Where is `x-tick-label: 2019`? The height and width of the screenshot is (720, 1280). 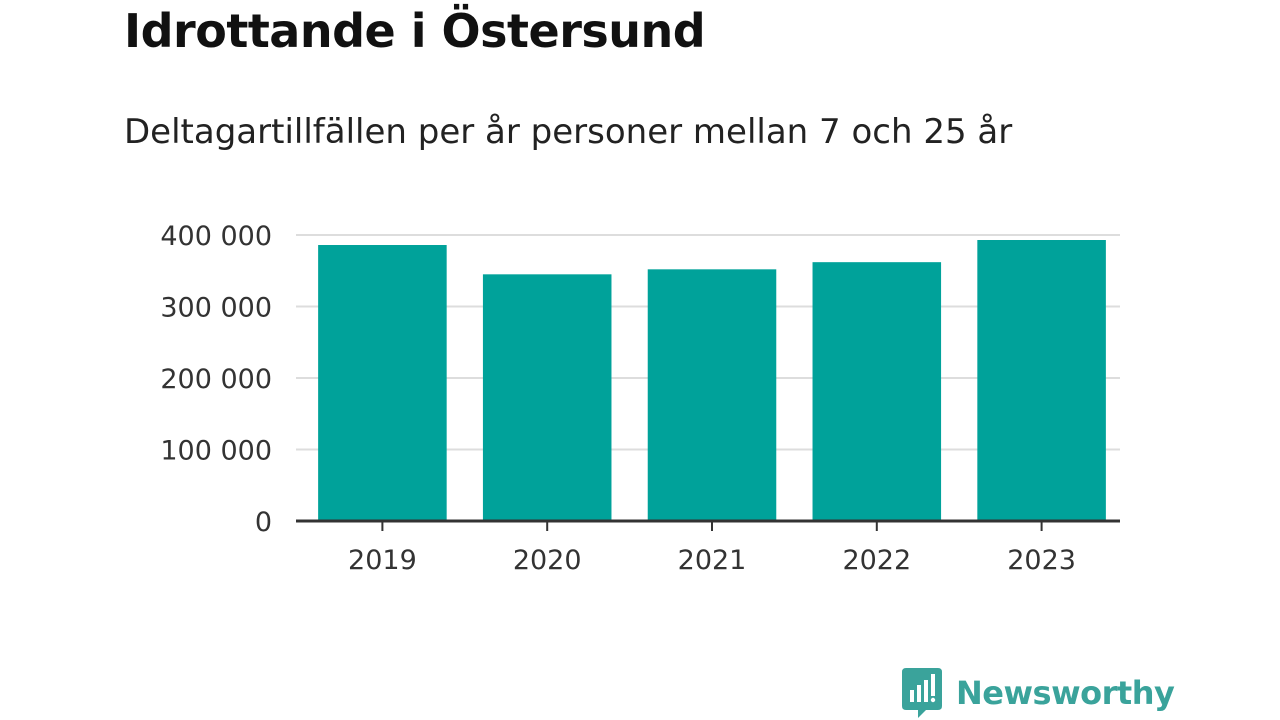 x-tick-label: 2019 is located at coordinates (382, 560).